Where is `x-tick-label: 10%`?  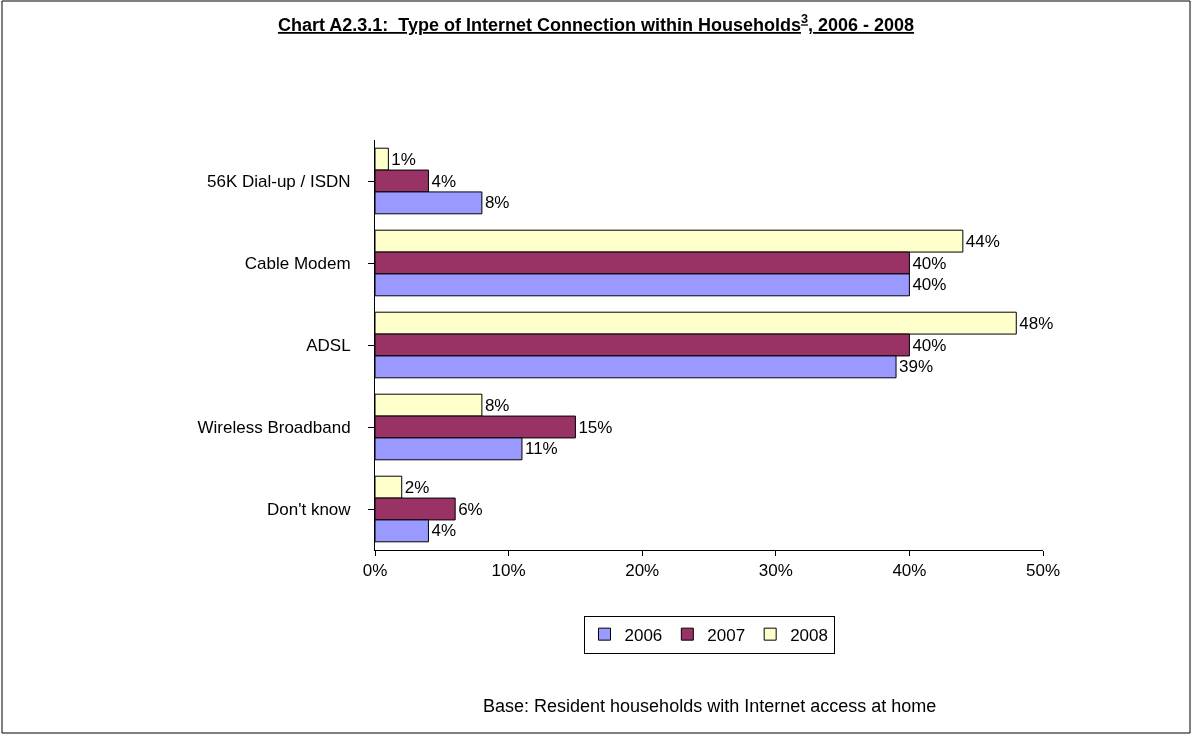 x-tick-label: 10% is located at coordinates (508, 571).